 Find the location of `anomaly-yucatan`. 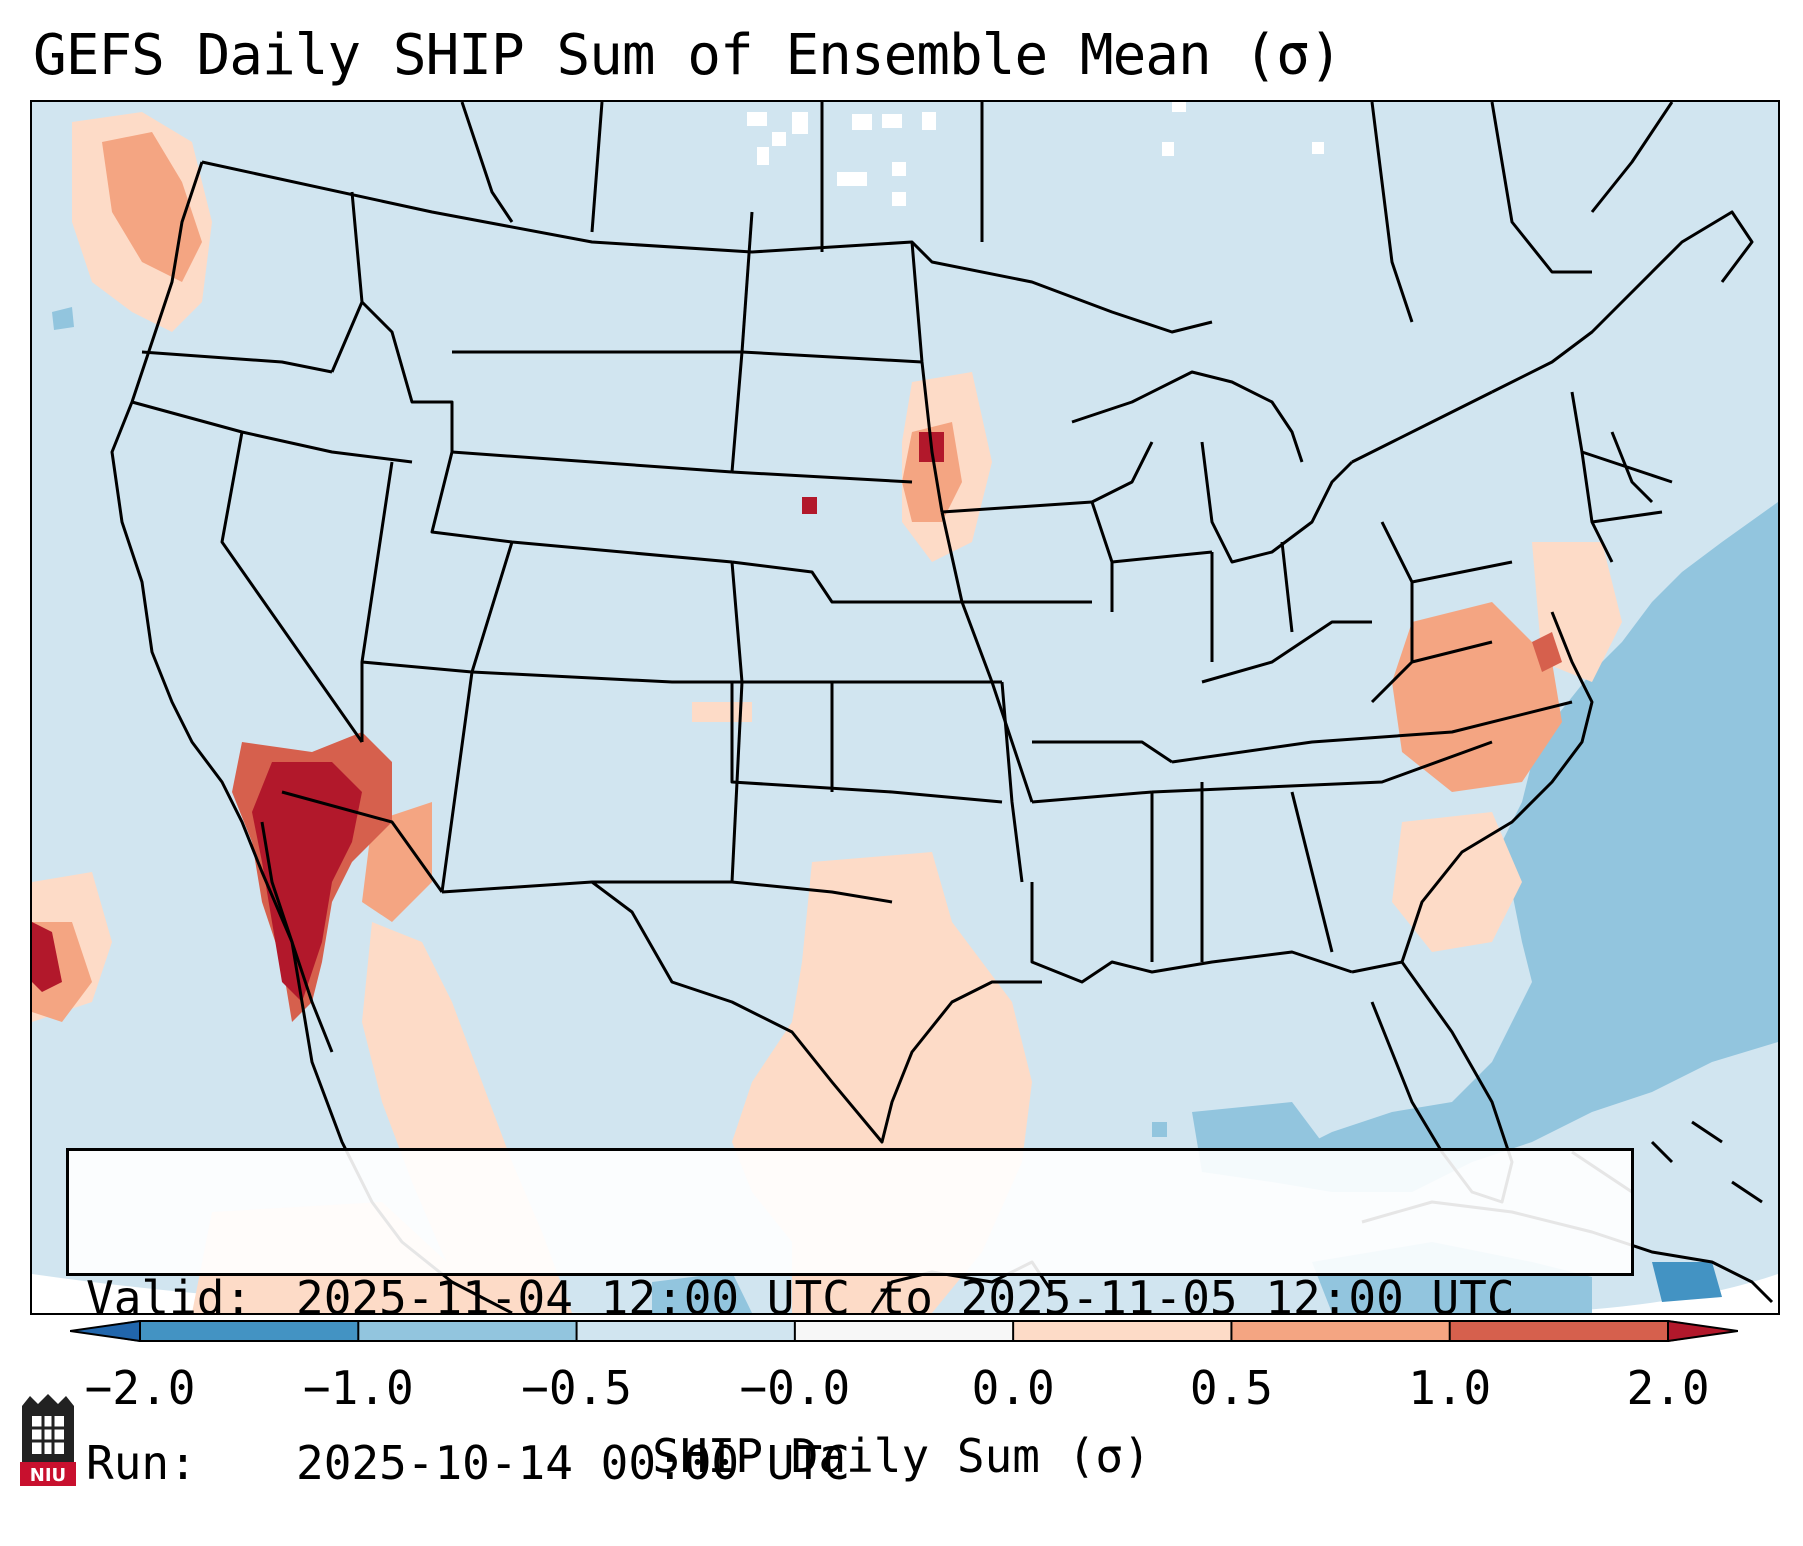

anomaly-yucatan is located at coordinates (702, 1292).